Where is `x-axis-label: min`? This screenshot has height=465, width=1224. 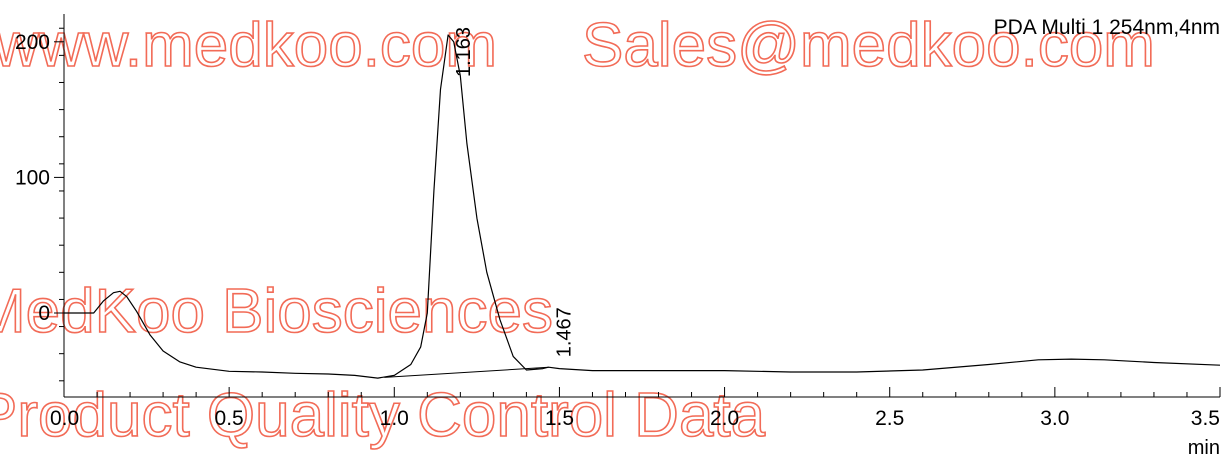 x-axis-label: min is located at coordinates (1204, 448).